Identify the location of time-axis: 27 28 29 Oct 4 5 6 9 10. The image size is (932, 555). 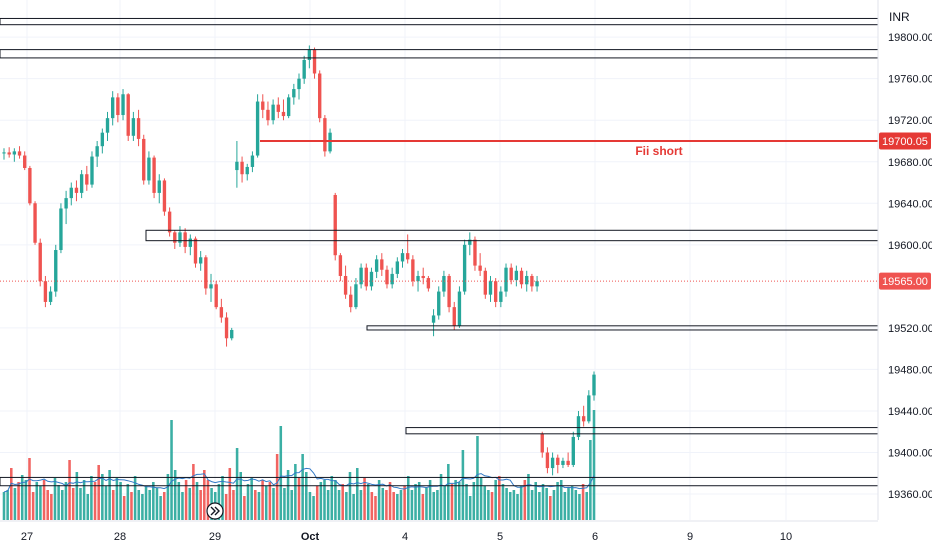
(439, 531).